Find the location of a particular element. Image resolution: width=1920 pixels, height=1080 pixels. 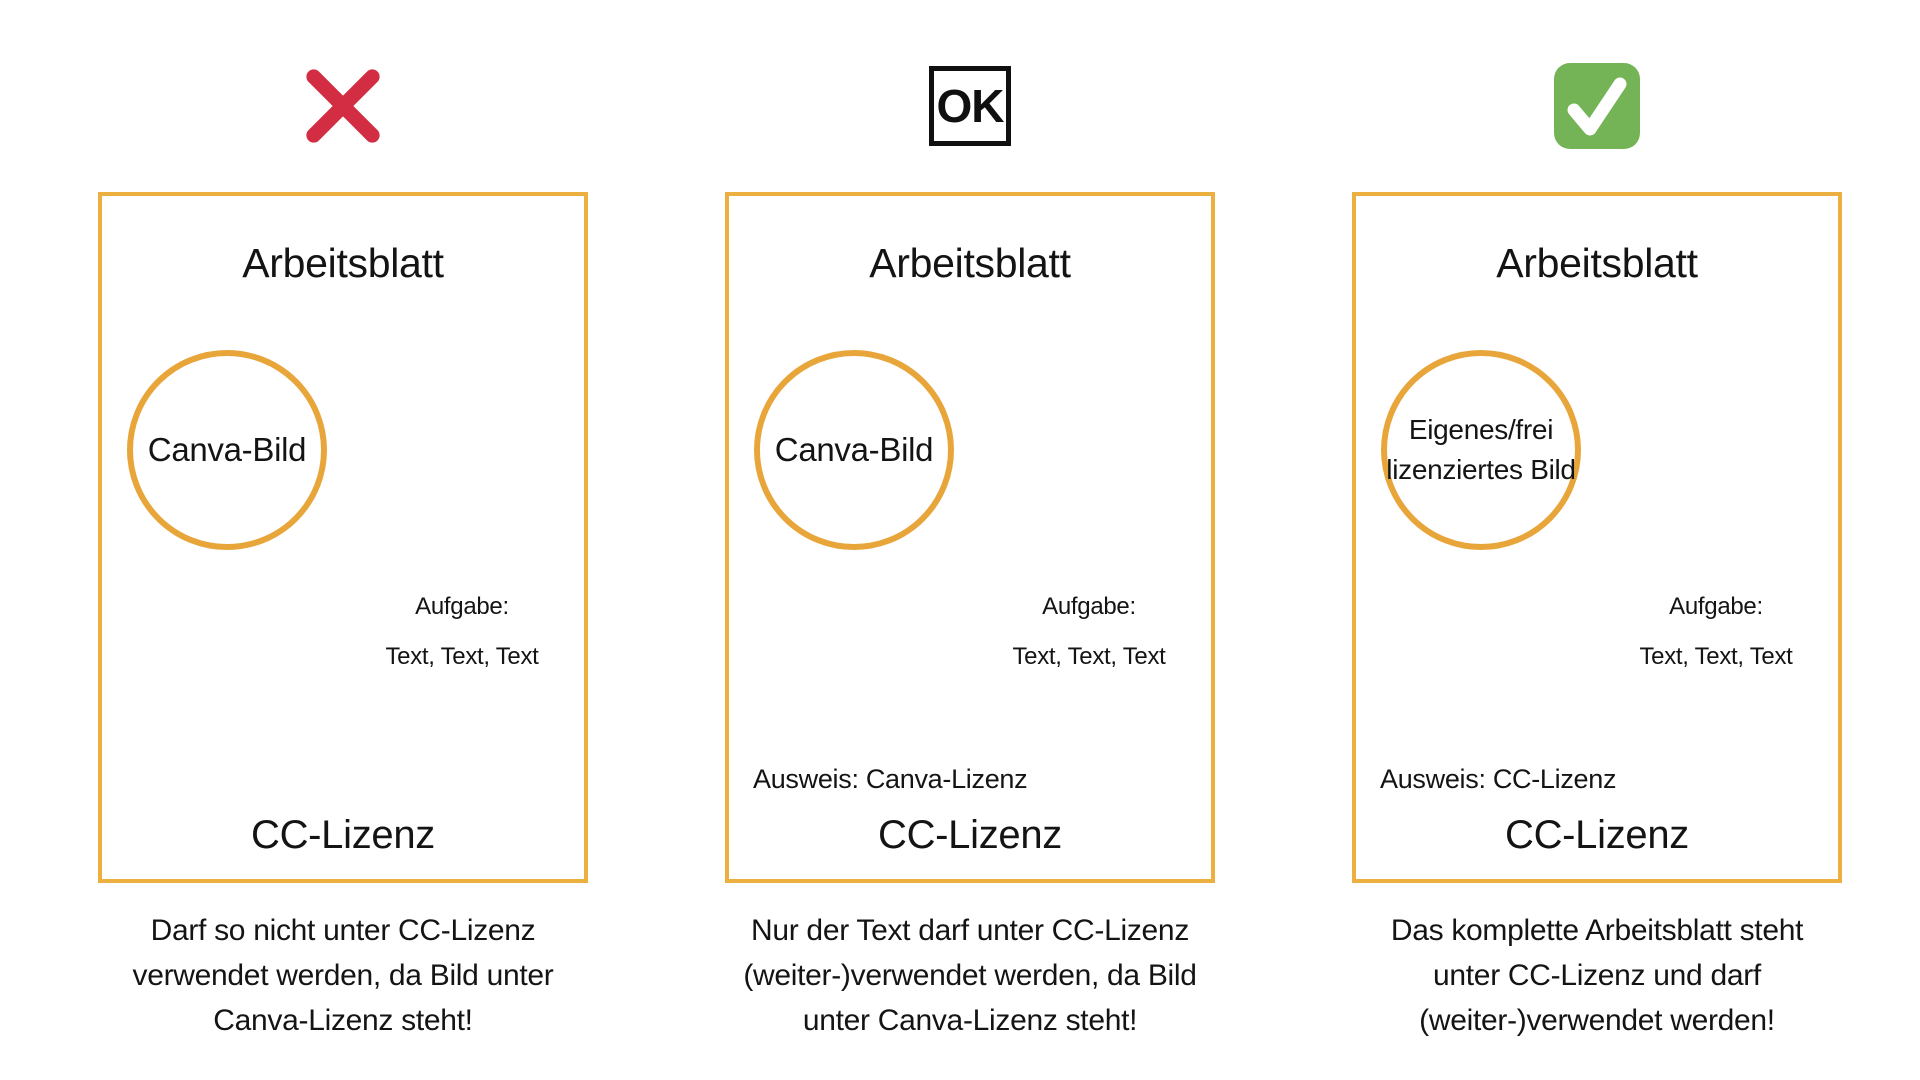

license-note: Ausweis: CC-Lizenz is located at coordinates (1498, 779).